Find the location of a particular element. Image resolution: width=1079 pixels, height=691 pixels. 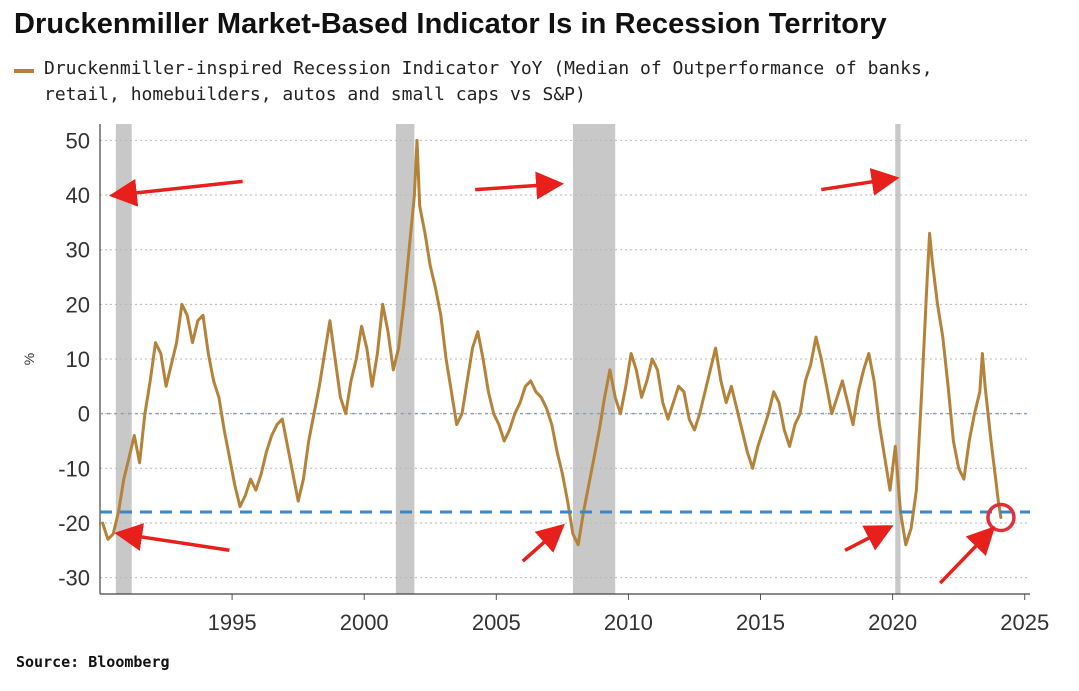

source-note: Source: Bloomberg is located at coordinates (93, 662).